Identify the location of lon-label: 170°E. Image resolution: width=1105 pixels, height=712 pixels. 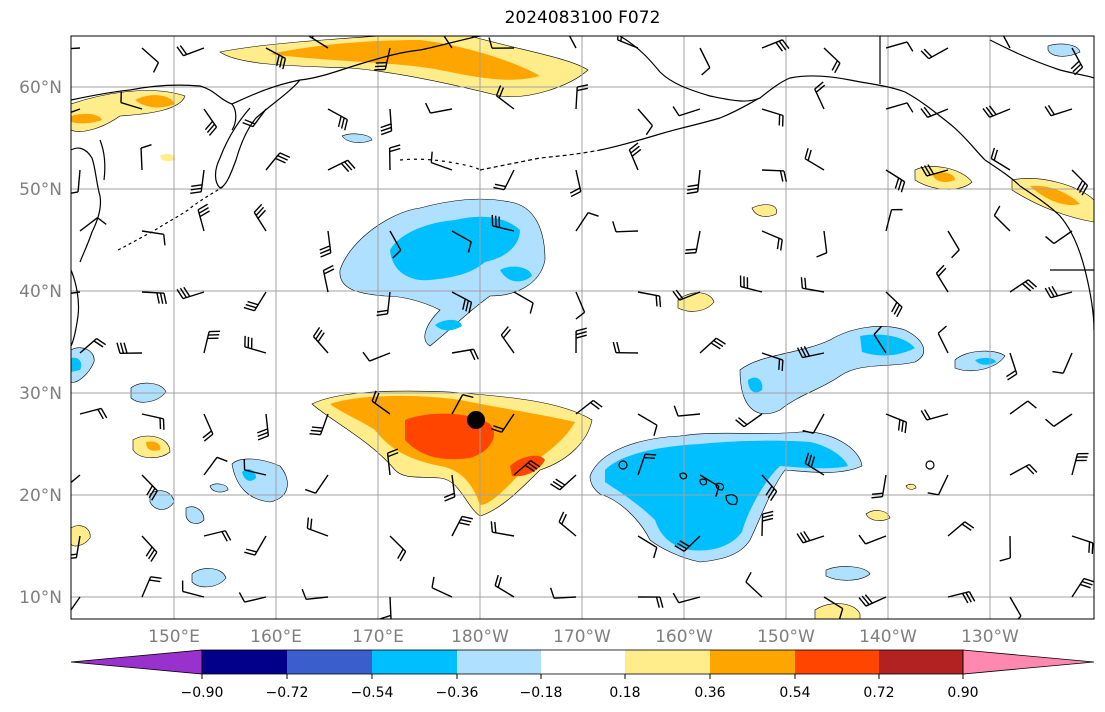
(378, 637).